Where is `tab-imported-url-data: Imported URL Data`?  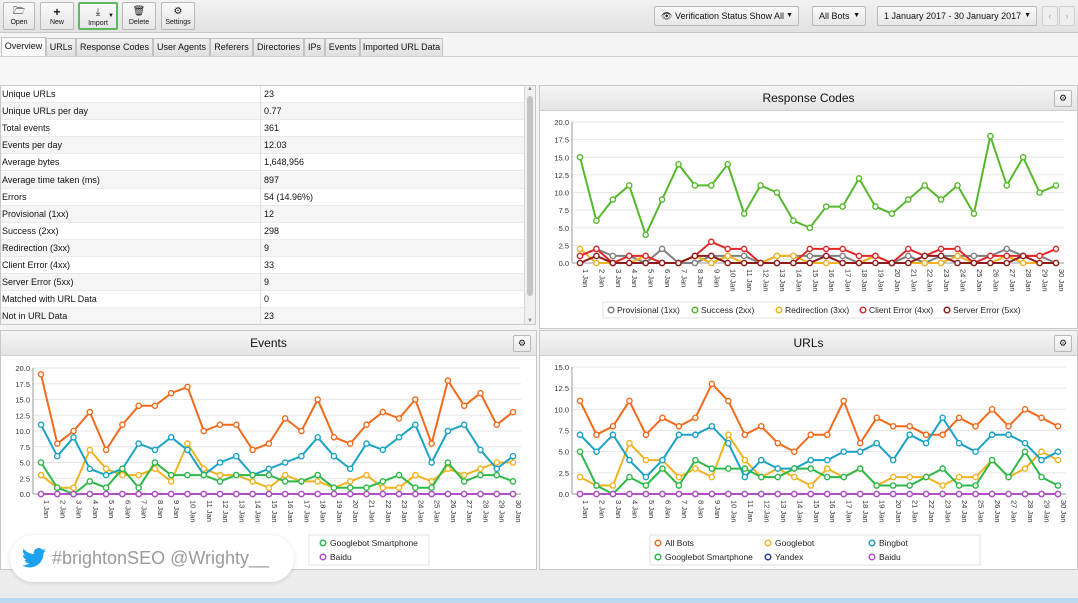 tab-imported-url-data: Imported URL Data is located at coordinates (401, 47).